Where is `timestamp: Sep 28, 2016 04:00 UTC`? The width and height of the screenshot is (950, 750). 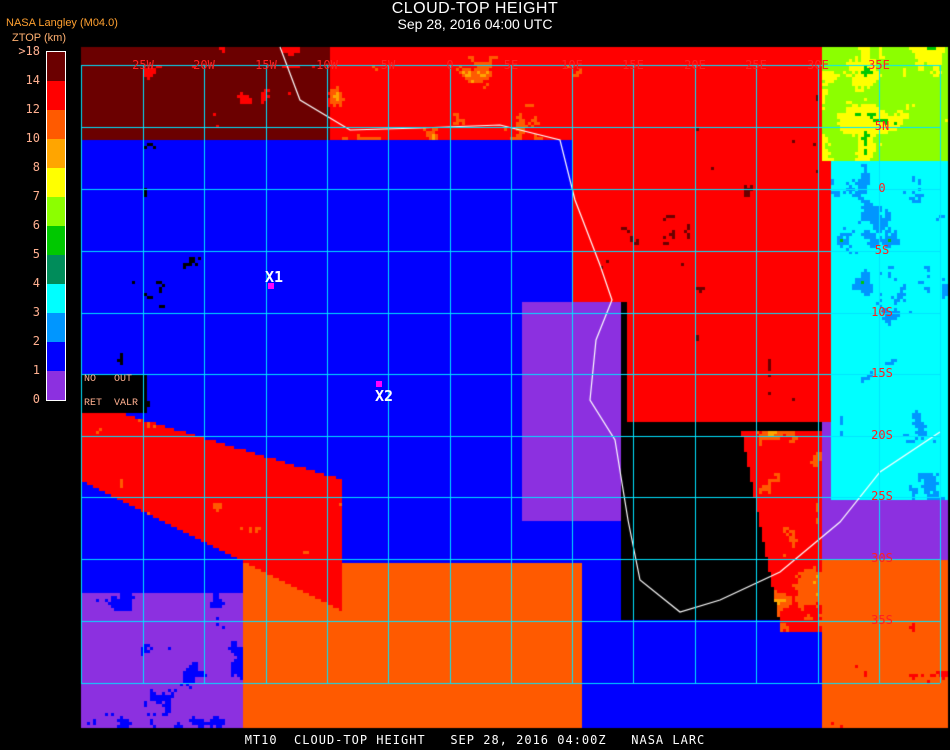 timestamp: Sep 28, 2016 04:00 UTC is located at coordinates (475, 24).